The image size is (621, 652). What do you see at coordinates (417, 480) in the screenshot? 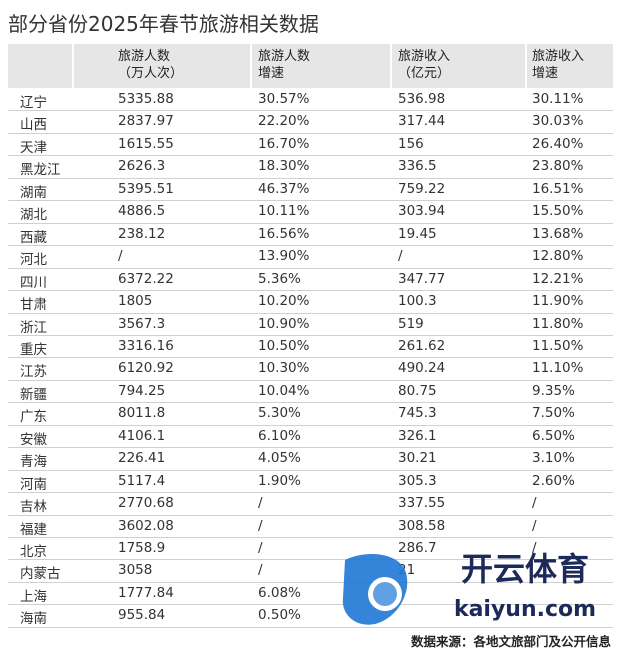
I see `cell: 305.3` at bounding box center [417, 480].